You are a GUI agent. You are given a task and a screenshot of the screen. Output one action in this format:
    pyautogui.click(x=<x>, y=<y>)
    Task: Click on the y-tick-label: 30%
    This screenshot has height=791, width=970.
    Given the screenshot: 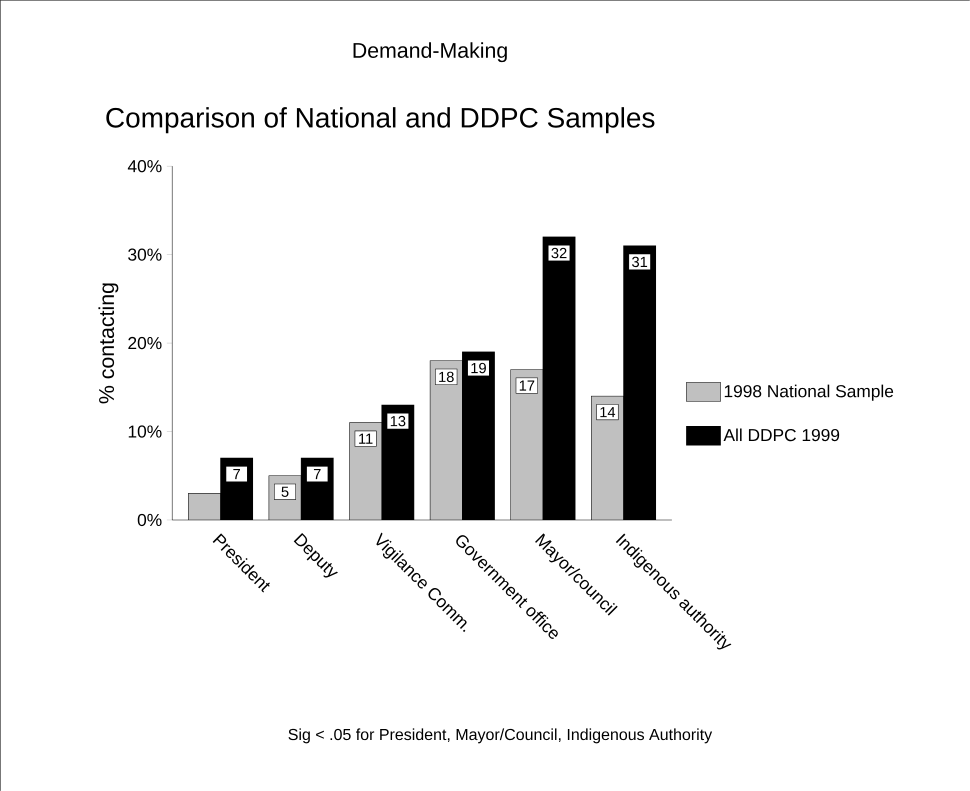 What is the action you would take?
    pyautogui.click(x=145, y=254)
    